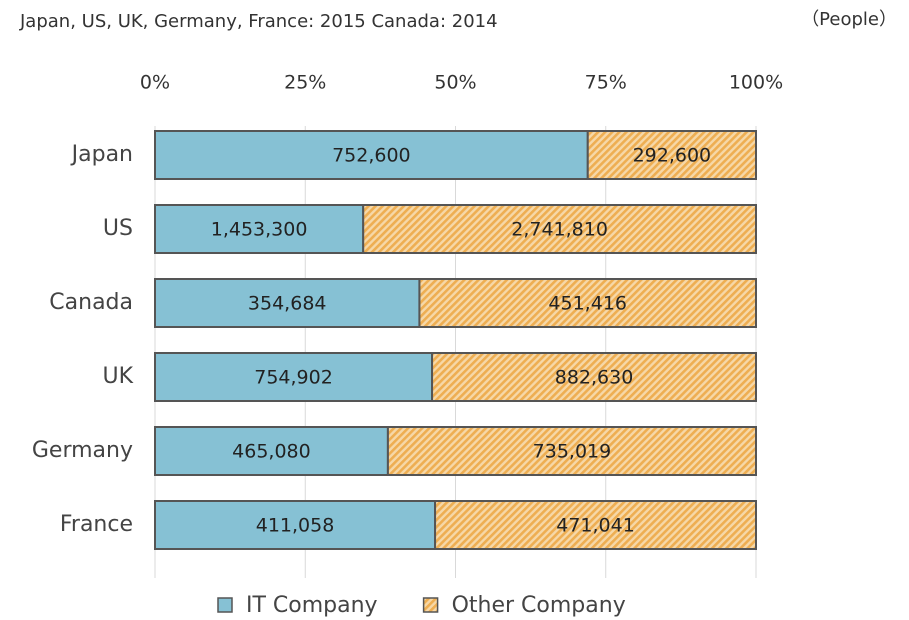 The width and height of the screenshot is (909, 620). Describe the element at coordinates (155, 83) in the screenshot. I see `x-tick-label: 0%` at that location.